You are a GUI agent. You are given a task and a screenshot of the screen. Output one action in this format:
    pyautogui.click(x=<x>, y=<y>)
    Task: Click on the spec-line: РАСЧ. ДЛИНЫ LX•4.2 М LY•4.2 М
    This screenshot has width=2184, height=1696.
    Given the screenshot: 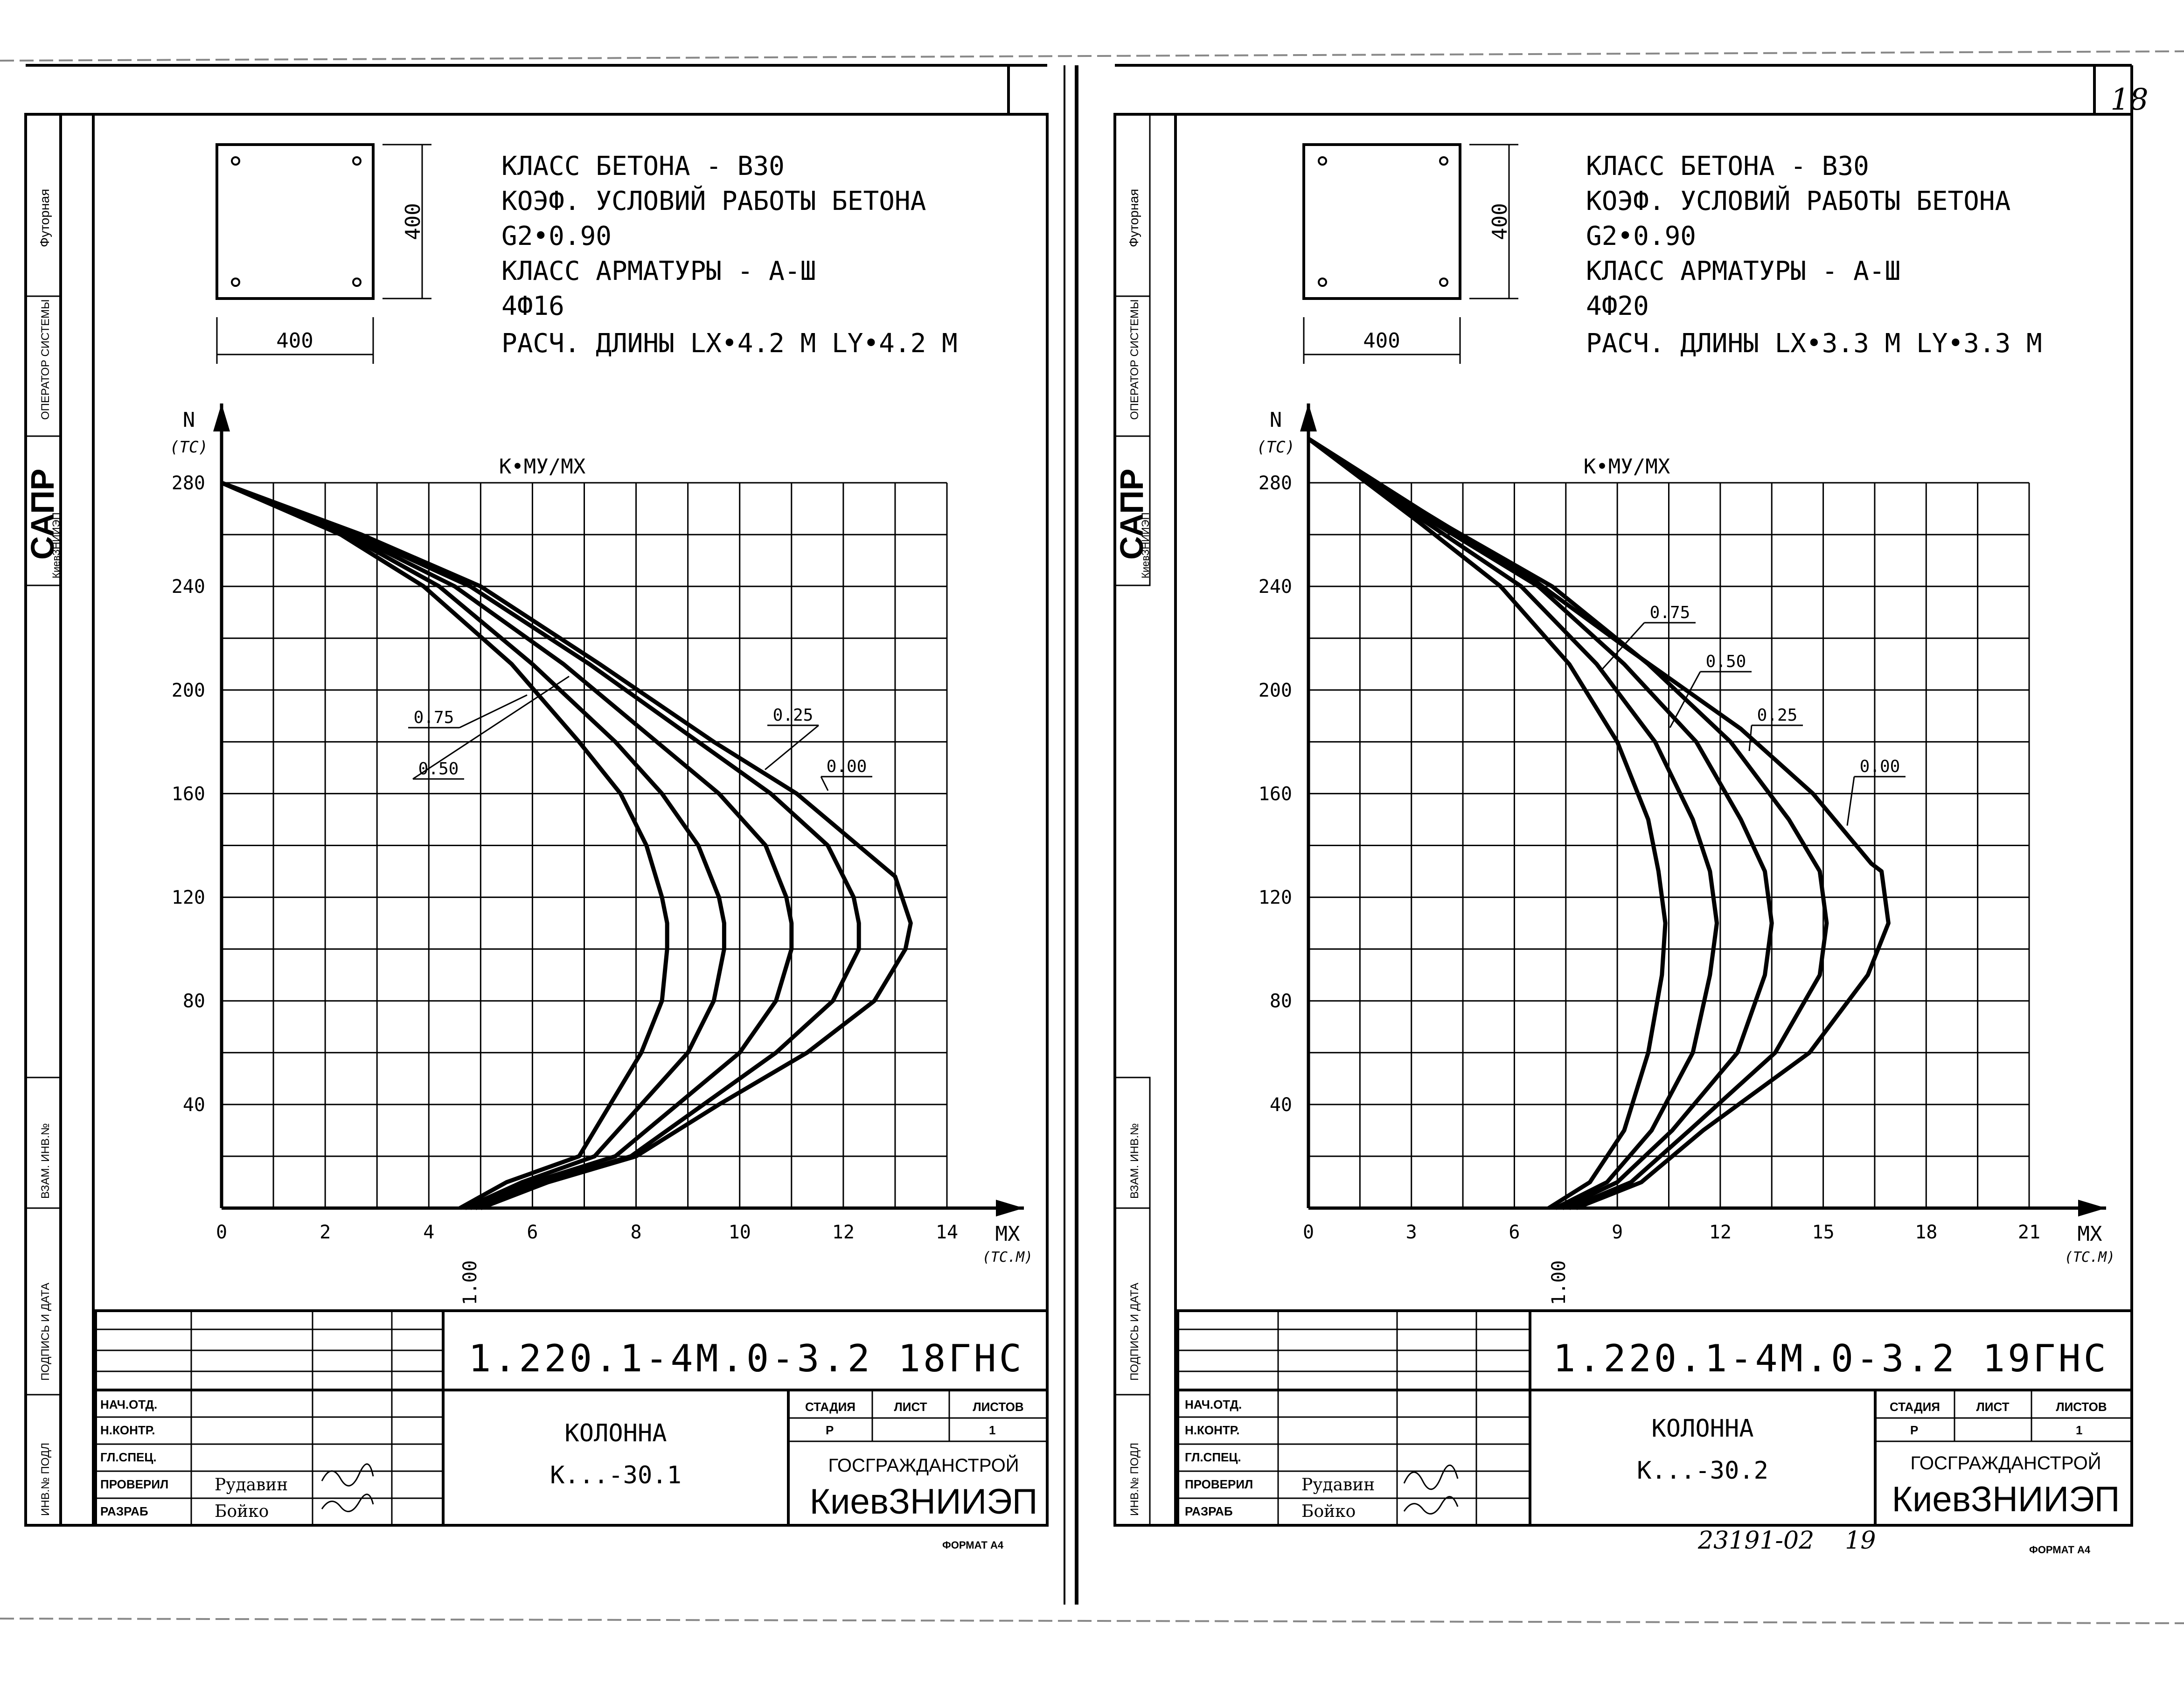 What is the action you would take?
    pyautogui.click(x=729, y=344)
    